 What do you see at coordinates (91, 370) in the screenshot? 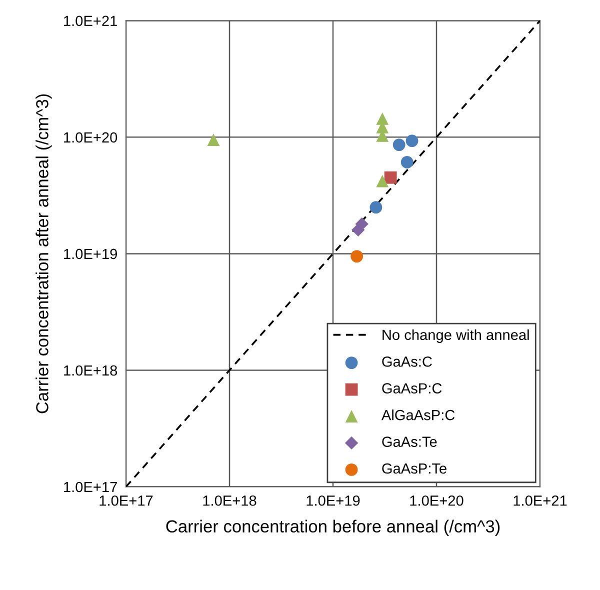
I see `y-tick-label: 1.0E+18` at bounding box center [91, 370].